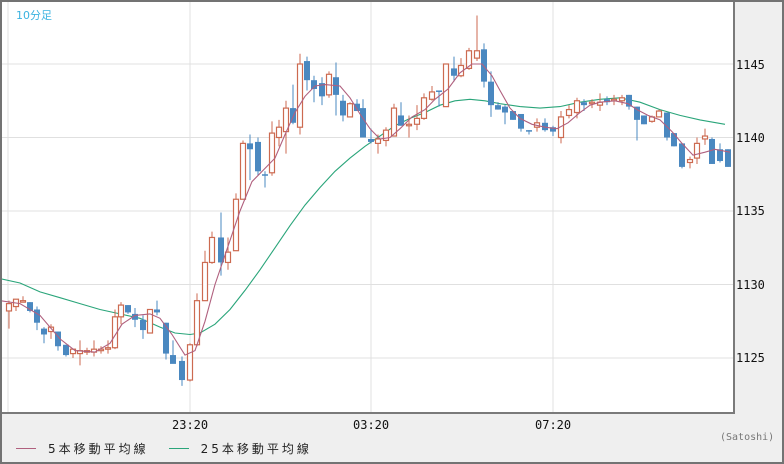 The height and width of the screenshot is (464, 784). I want to click on y-tick-1130: 1130, so click(750, 285).